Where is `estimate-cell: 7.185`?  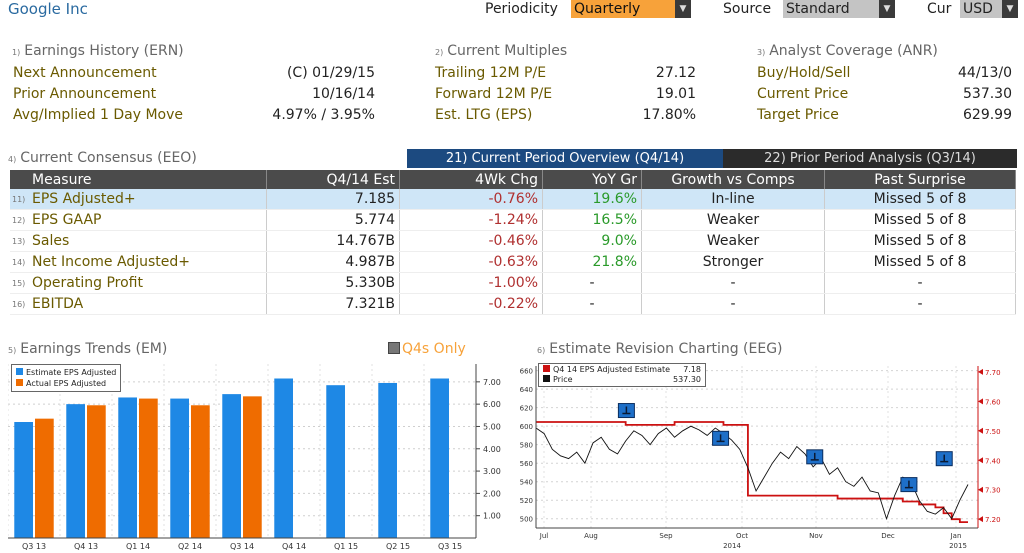
estimate-cell: 7.185 is located at coordinates (333, 199).